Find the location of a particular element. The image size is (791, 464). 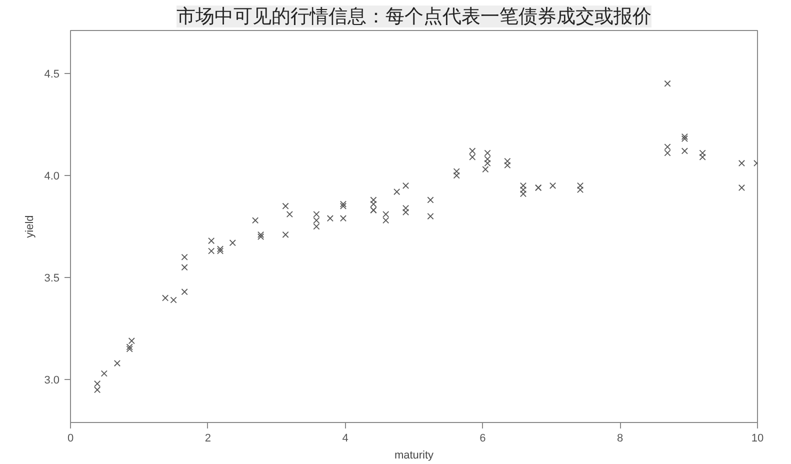

x-tick-label: 2 is located at coordinates (207, 438).